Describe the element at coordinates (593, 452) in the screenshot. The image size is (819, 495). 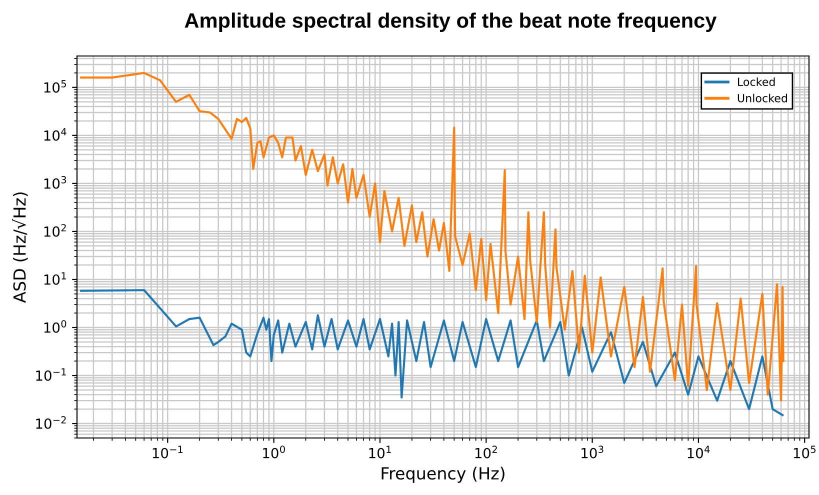
I see `x-tick-label: 10$^{3}$` at that location.